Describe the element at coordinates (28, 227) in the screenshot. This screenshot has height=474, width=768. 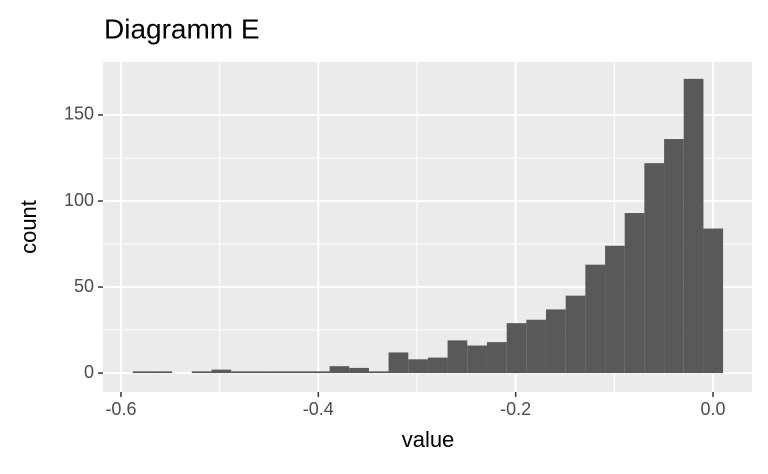
I see `y-axis-title: count` at that location.